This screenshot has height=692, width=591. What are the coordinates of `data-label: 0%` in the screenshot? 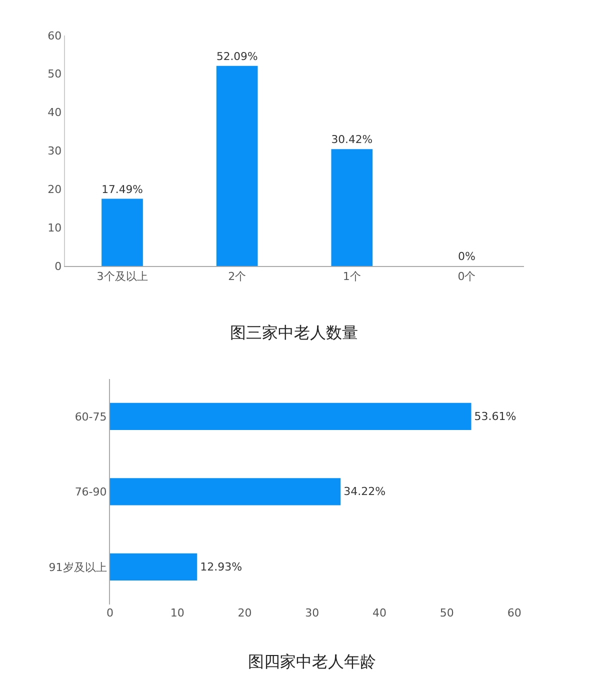 It's located at (467, 257).